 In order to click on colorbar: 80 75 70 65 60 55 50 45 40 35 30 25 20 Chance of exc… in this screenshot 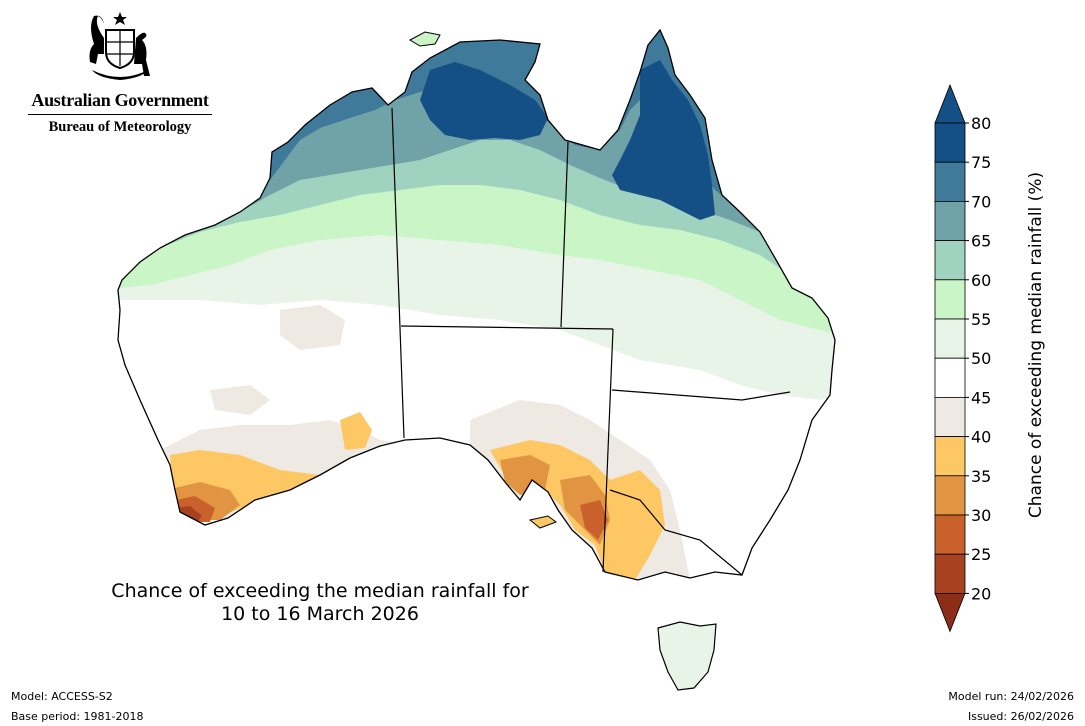, I will do `click(990, 358)`.